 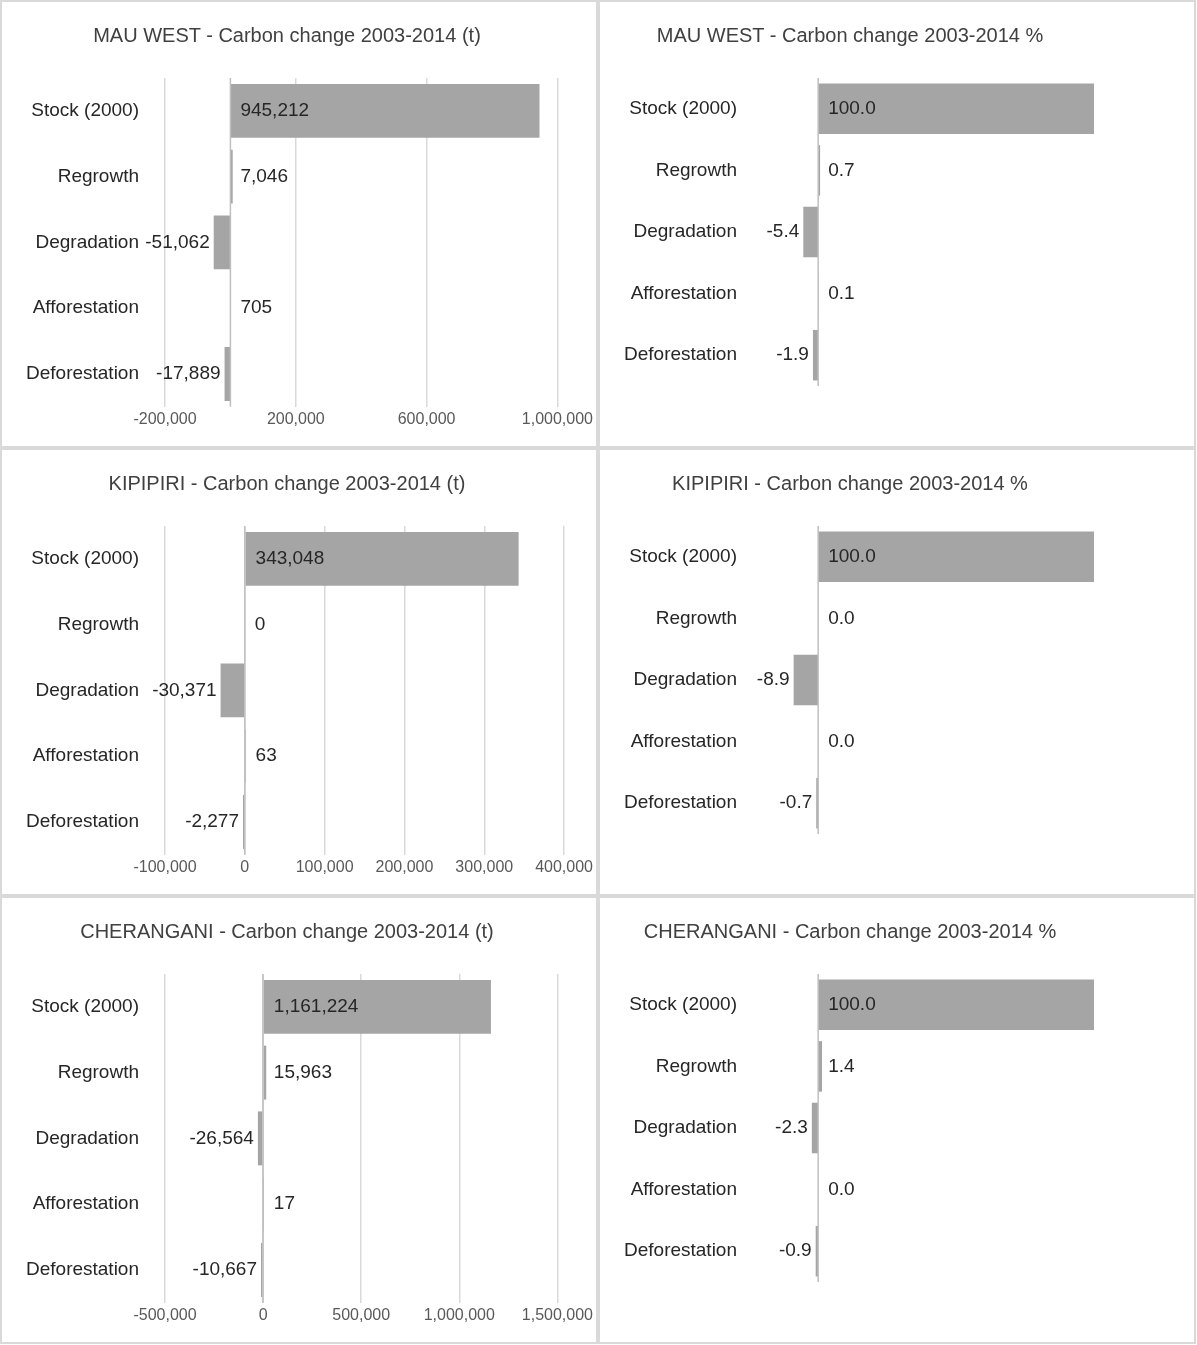 I want to click on data-label: 15,963, so click(x=302, y=1071).